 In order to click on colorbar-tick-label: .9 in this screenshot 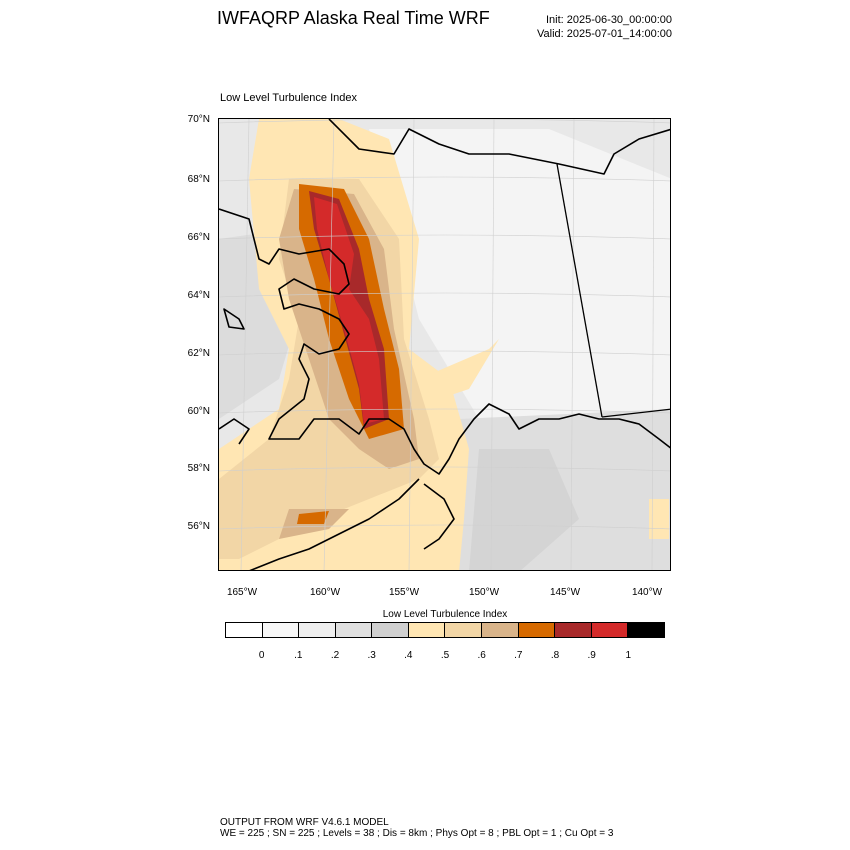, I will do `click(591, 655)`.